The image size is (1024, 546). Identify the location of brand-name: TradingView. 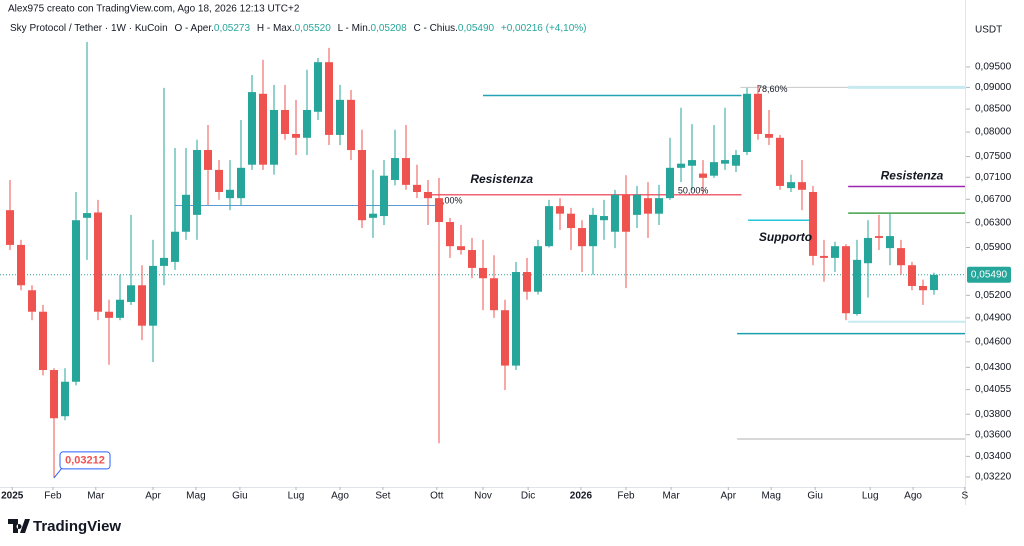
(77, 526).